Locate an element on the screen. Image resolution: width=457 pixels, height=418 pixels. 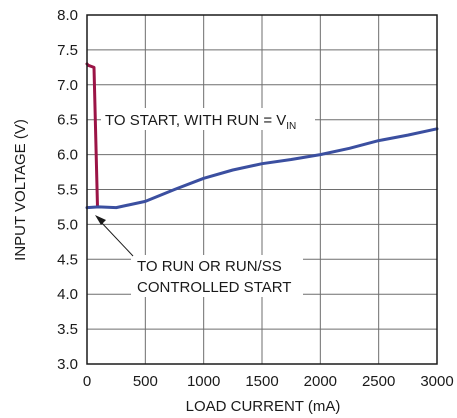
x-tick-label: 2500 is located at coordinates (378, 381).